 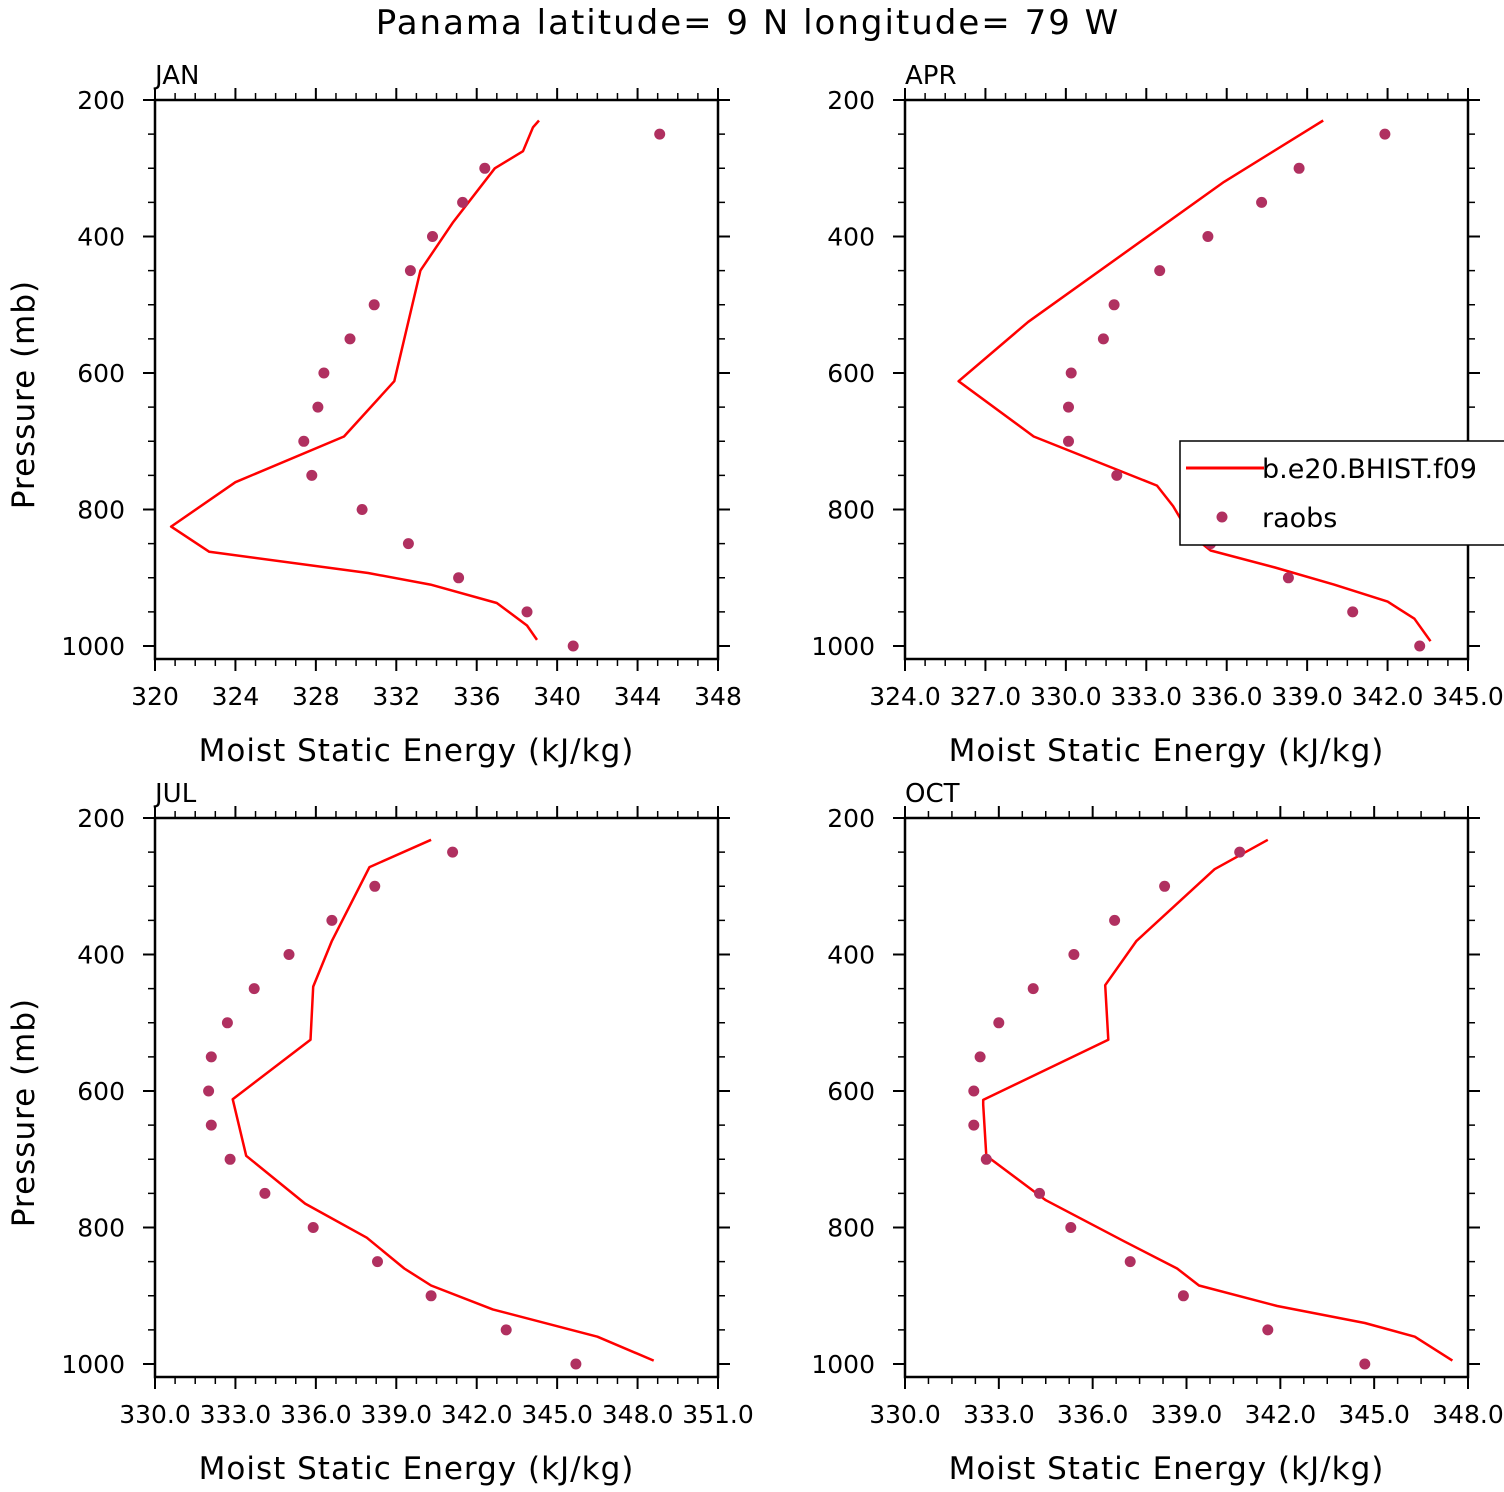 I want to click on legend-model-label: b.e20.BHIST.f09, so click(x=1369, y=469).